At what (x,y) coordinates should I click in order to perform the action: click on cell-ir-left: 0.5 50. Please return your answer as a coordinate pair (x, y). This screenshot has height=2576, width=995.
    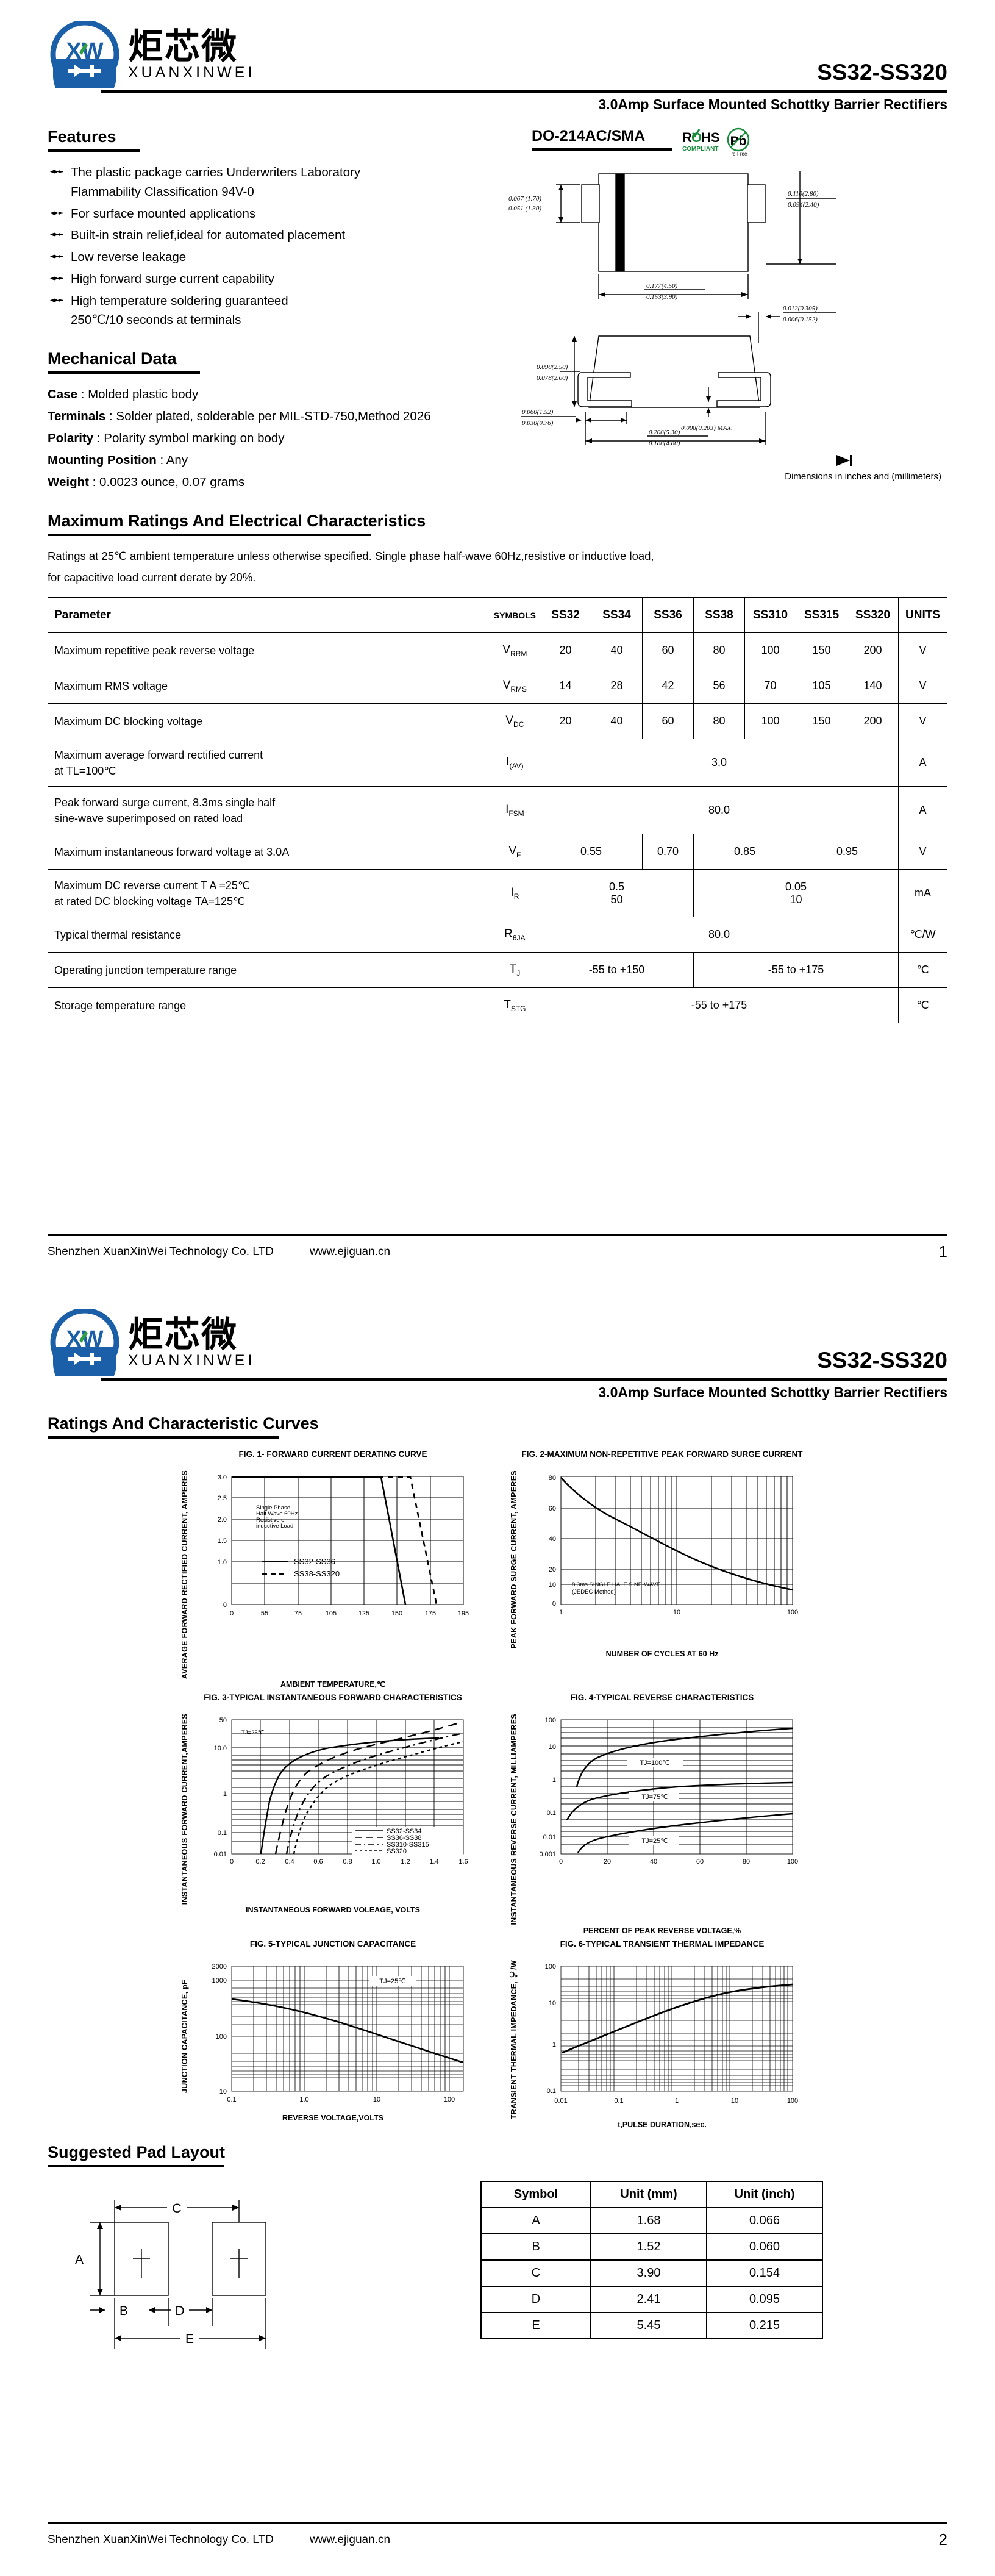
    Looking at the image, I should click on (617, 893).